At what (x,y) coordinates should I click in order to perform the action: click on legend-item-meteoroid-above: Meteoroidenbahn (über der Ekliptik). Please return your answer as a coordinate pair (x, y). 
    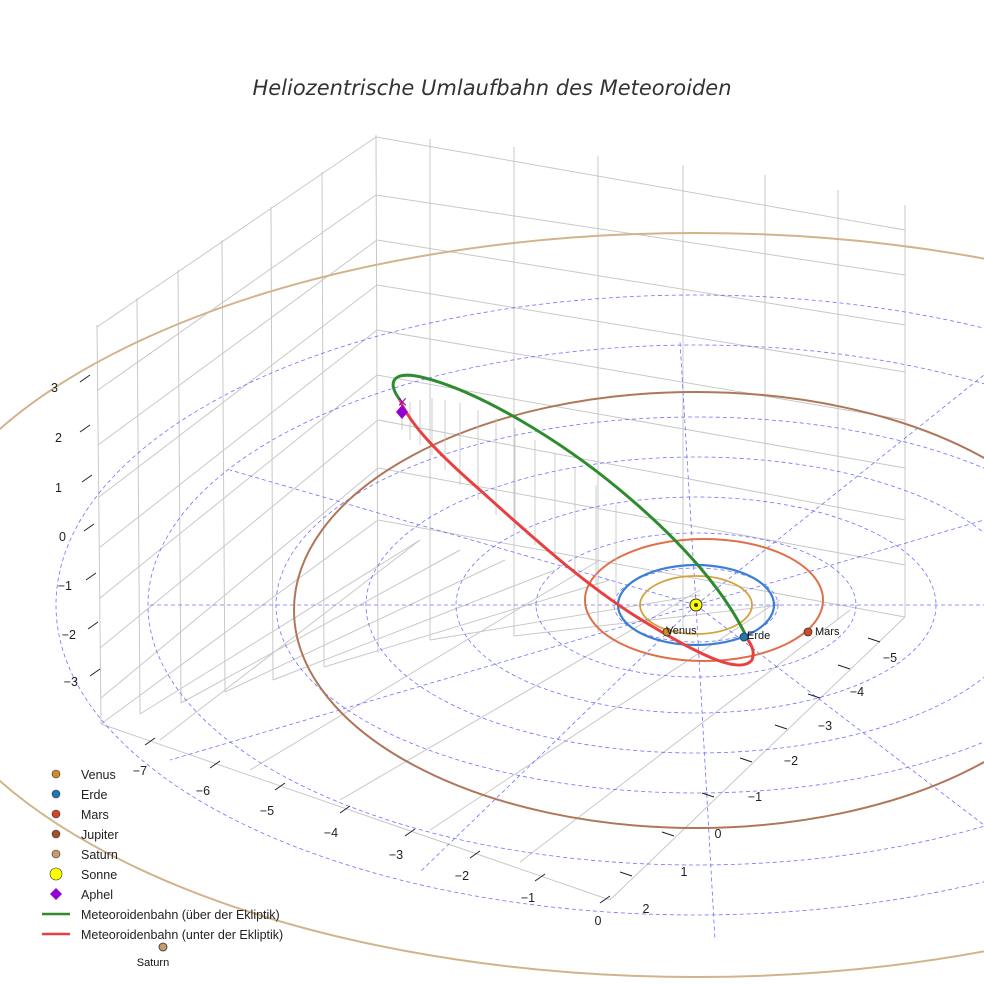
    Looking at the image, I should click on (161, 915).